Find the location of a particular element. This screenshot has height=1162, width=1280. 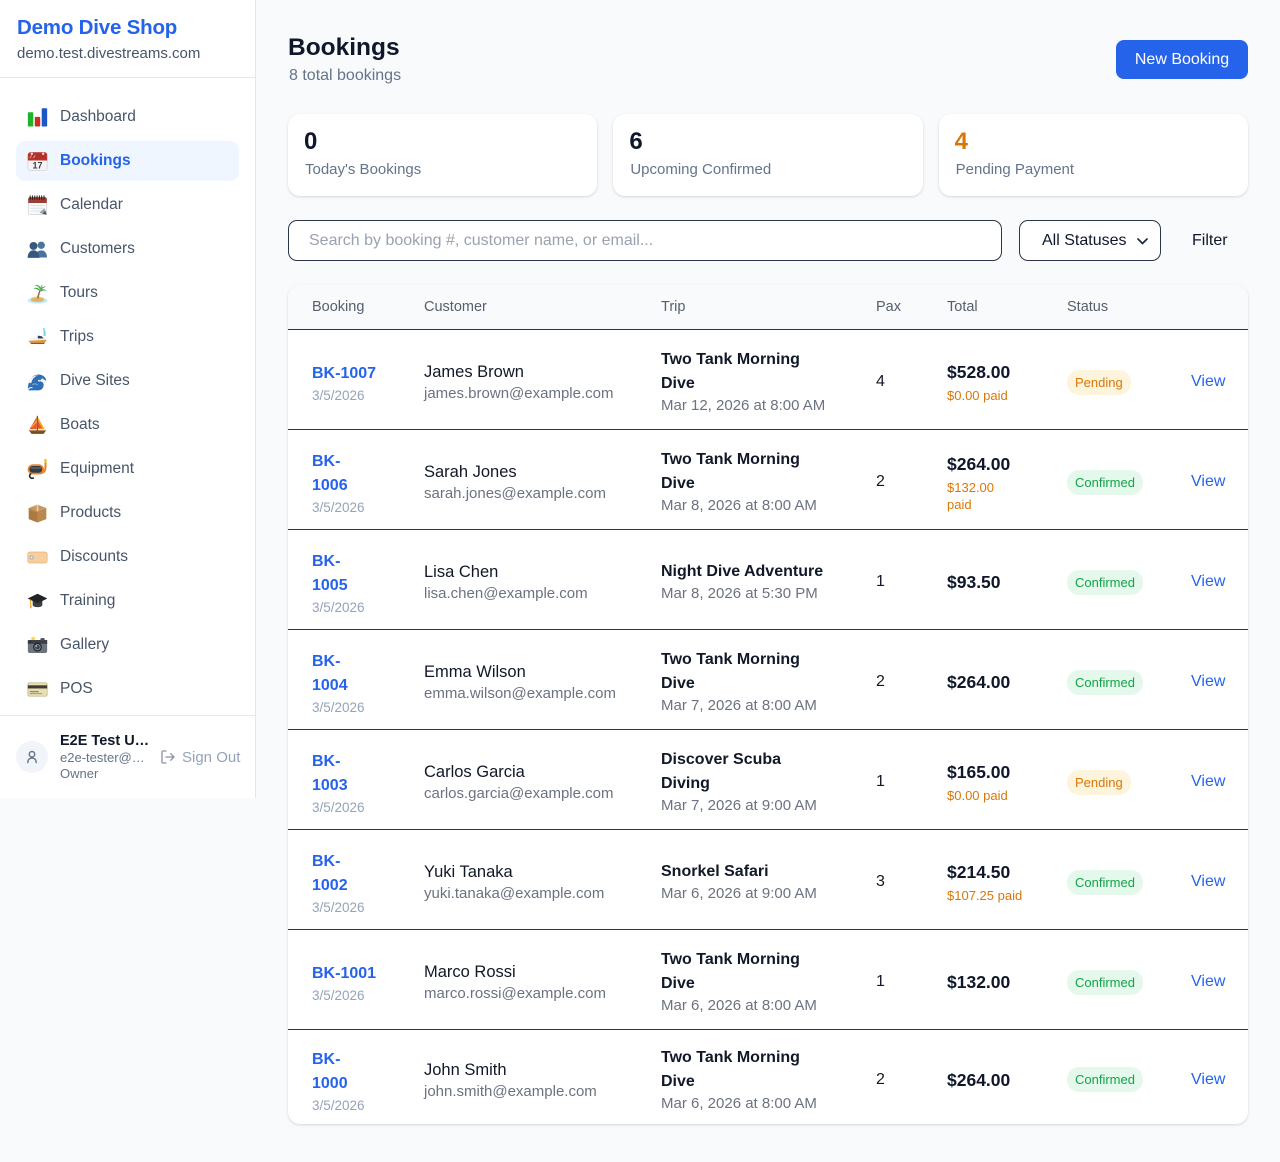

svg-text: 17 is located at coordinates (37, 165).